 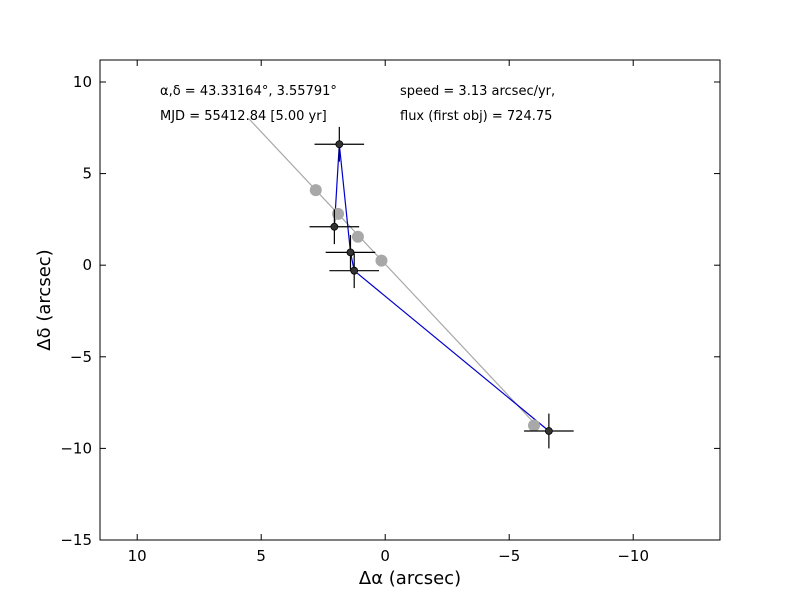 What do you see at coordinates (633, 556) in the screenshot?
I see `x-tick-label-4: −10` at bounding box center [633, 556].